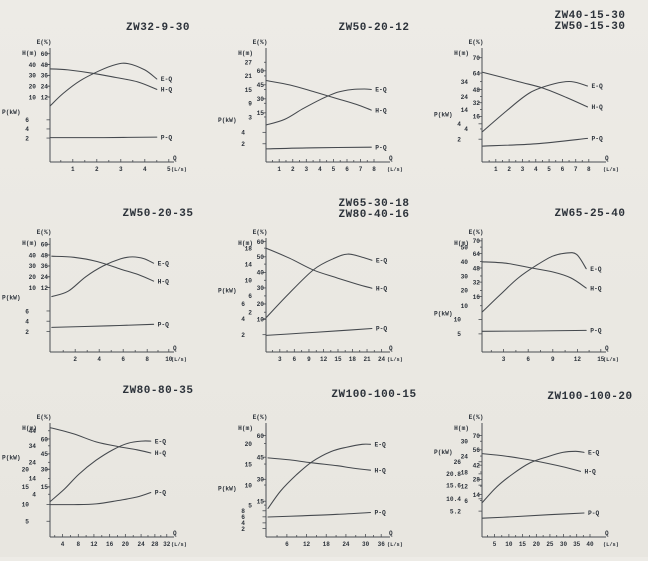  What do you see at coordinates (309, 359) in the screenshot?
I see `x-tick-label: 9` at bounding box center [309, 359].